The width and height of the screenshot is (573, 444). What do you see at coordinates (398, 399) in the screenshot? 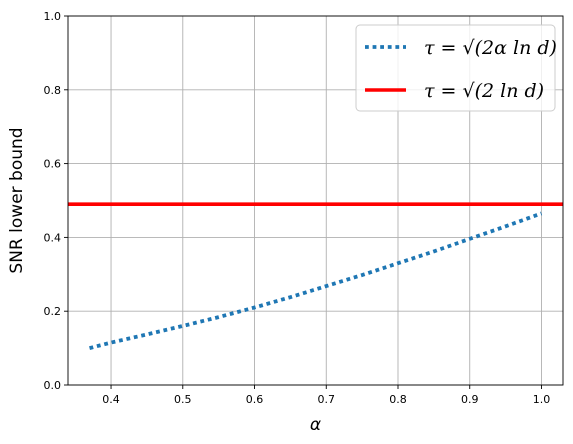
I see `x-tick-label: 0.8` at bounding box center [398, 399].